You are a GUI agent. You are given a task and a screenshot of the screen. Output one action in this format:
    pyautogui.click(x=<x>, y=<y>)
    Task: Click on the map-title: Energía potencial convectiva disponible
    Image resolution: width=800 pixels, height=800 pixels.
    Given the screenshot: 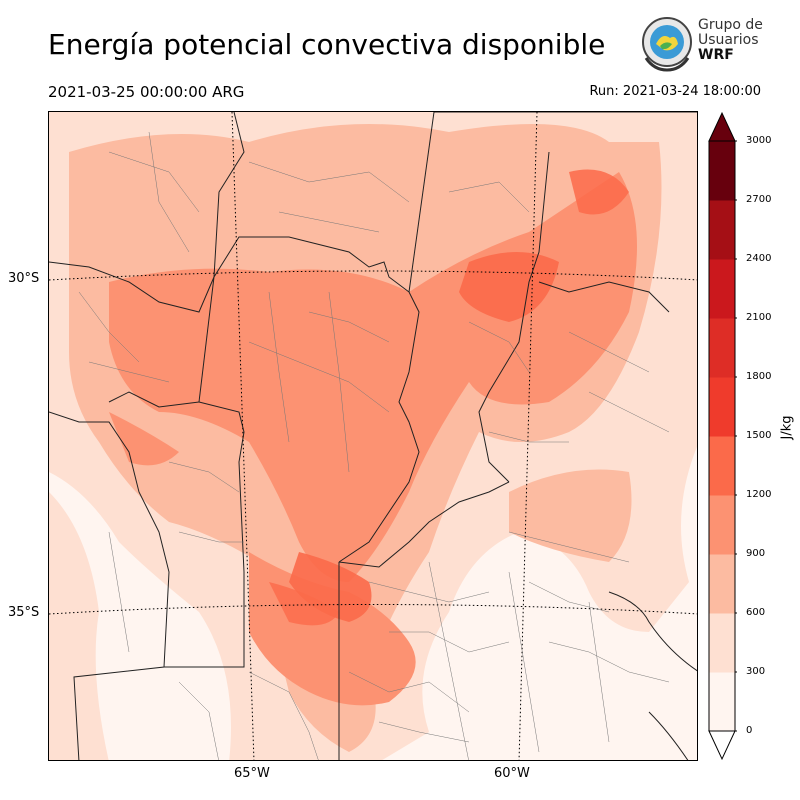 What is the action you would take?
    pyautogui.click(x=327, y=44)
    